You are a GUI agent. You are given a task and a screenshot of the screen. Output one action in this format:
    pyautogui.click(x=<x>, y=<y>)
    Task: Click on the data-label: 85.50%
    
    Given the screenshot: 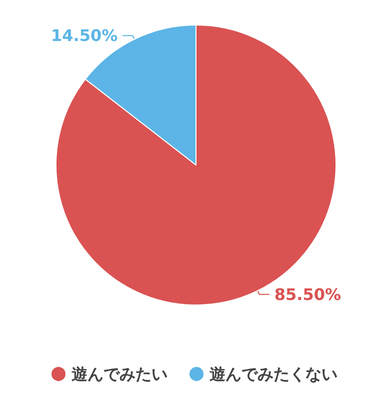 What is the action you would take?
    pyautogui.click(x=307, y=294)
    